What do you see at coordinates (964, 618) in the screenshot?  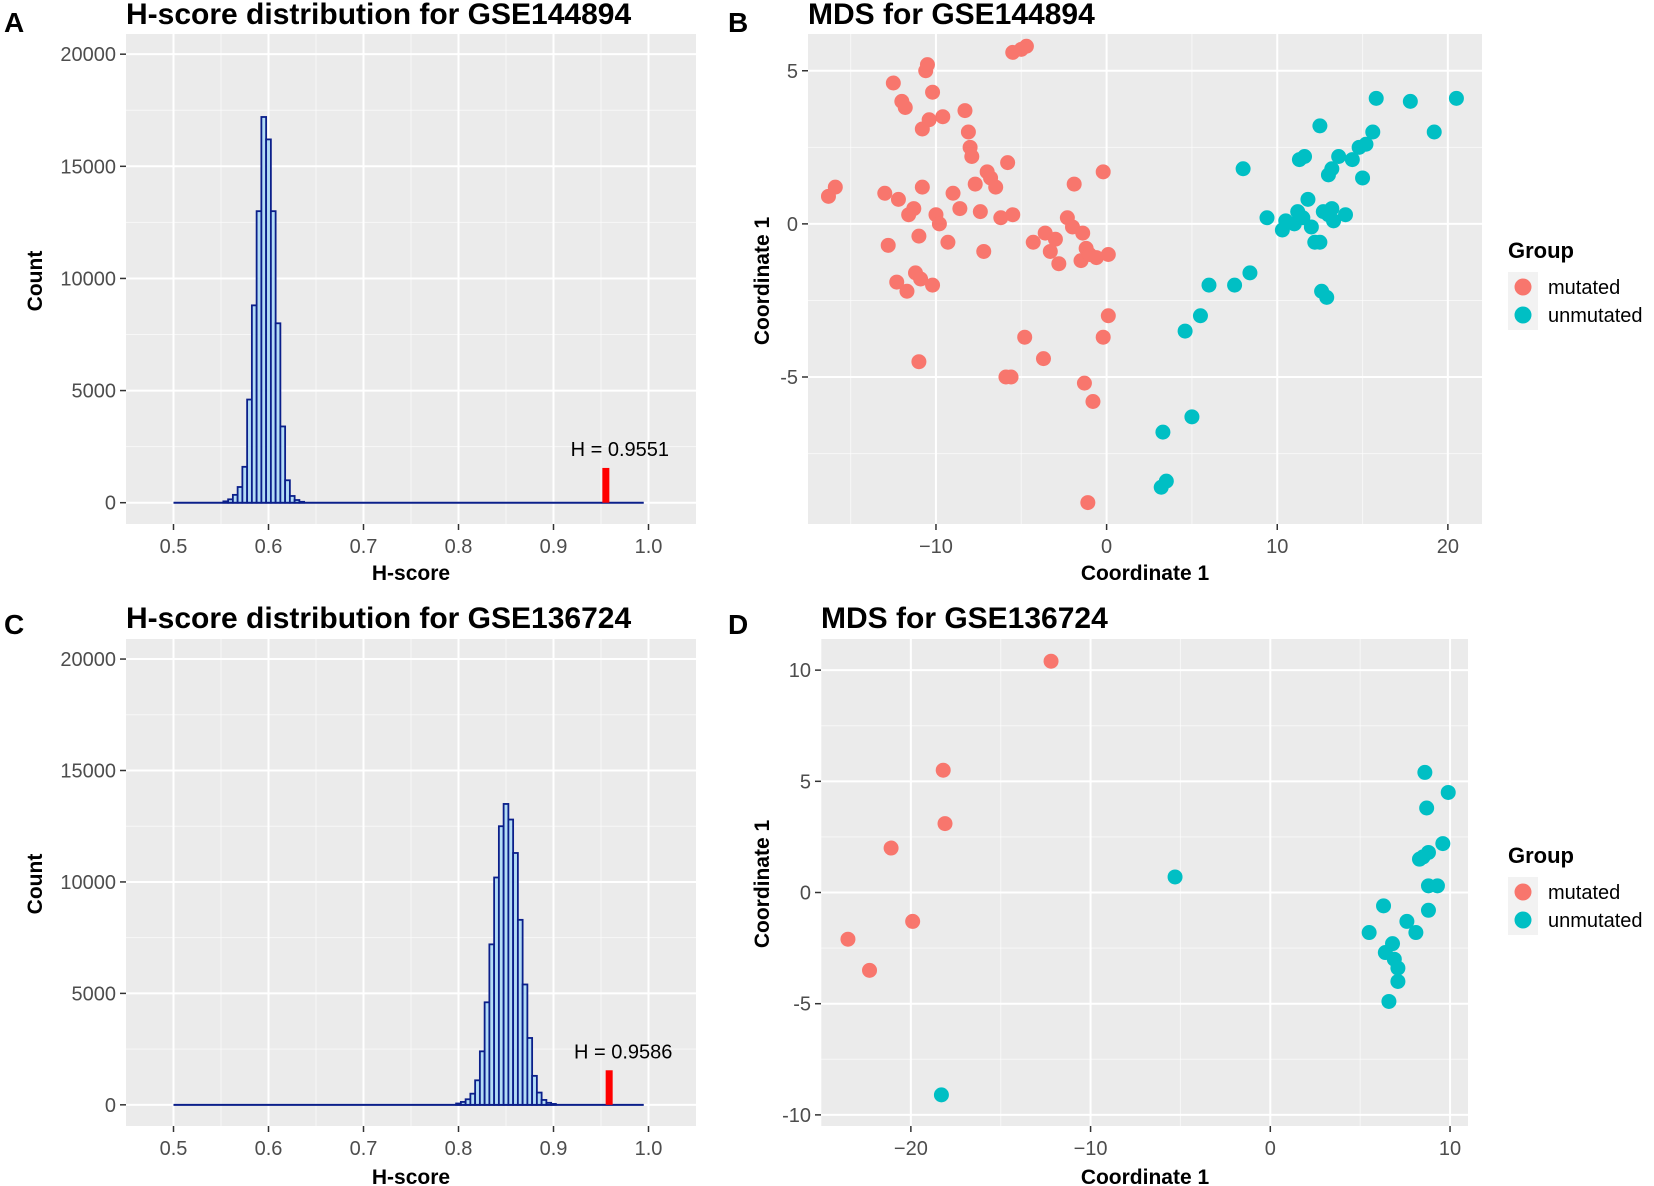 I see `chart-title: MDS for GSE136724` at bounding box center [964, 618].